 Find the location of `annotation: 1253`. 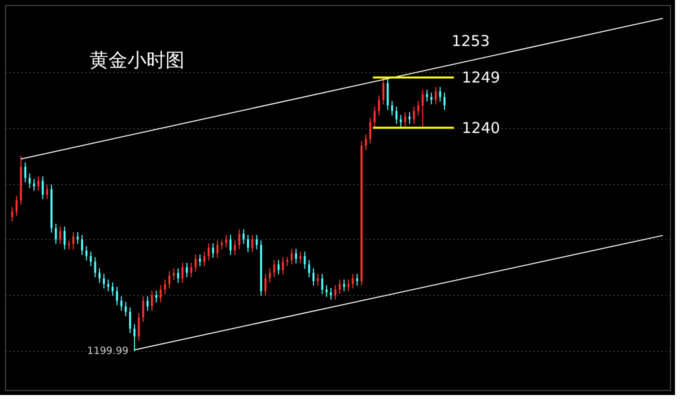

annotation: 1253 is located at coordinates (471, 41).